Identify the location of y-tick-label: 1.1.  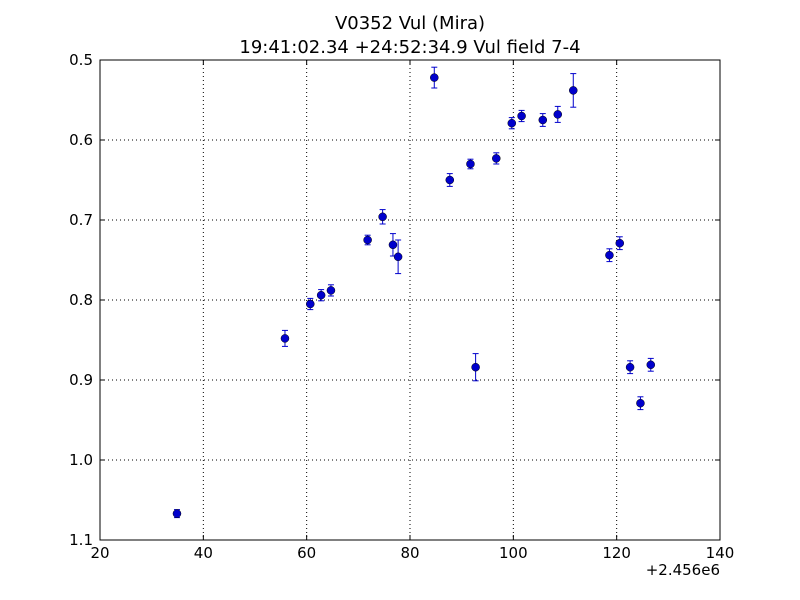
(81, 540).